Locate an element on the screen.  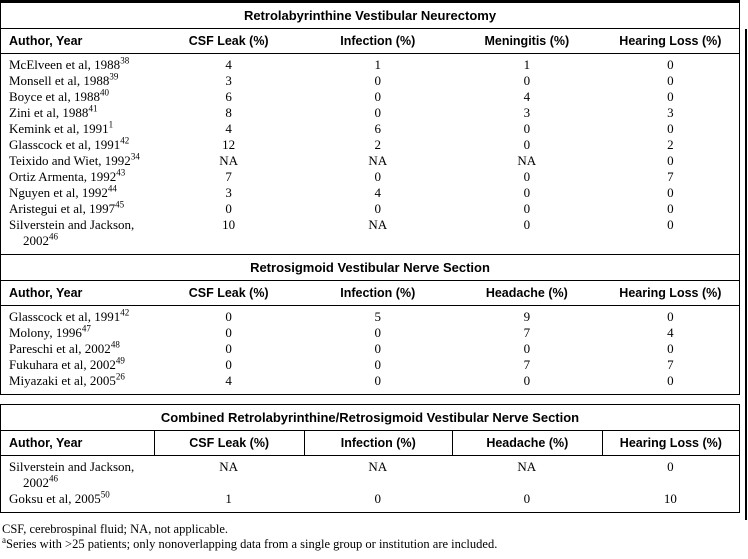
author-text: Nguyen et al, 1992 is located at coordinates (58, 192).